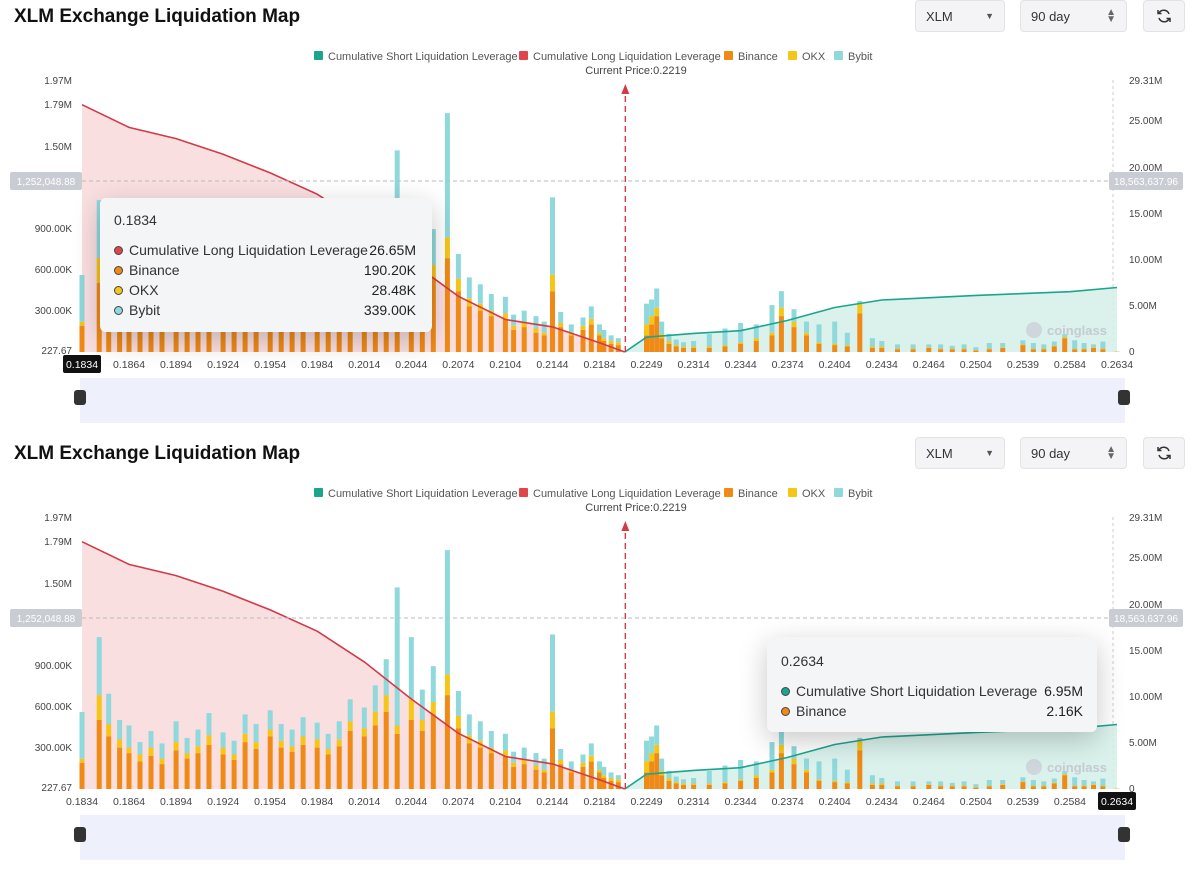  What do you see at coordinates (741, 365) in the screenshot?
I see `x-tick-label: 0.2344` at bounding box center [741, 365].